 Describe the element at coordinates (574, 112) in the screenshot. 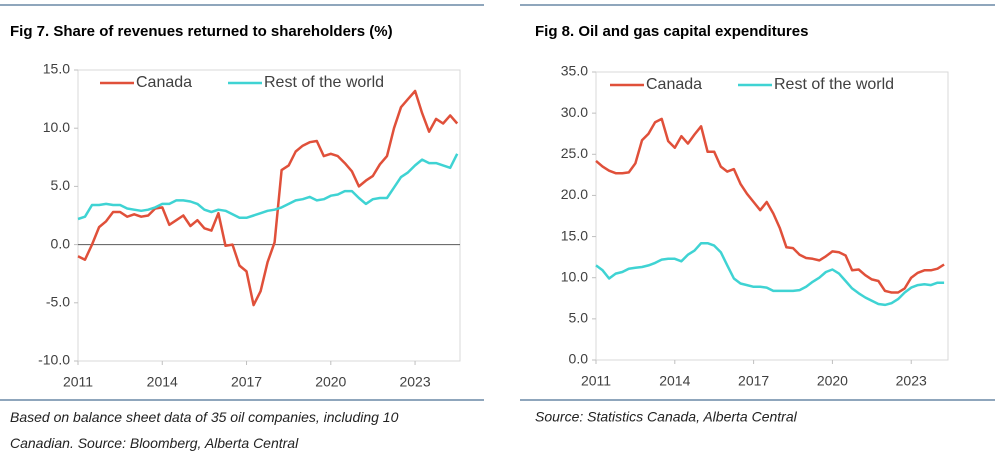

I see `y-tick-label: 30.0` at that location.